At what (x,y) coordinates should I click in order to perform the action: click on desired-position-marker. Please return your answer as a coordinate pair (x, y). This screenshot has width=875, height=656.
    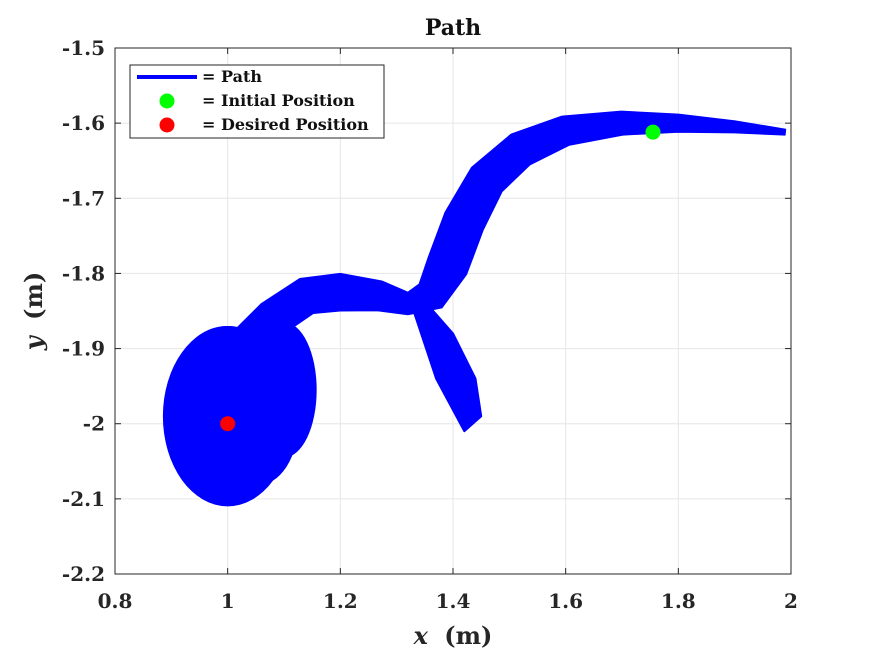
    Looking at the image, I should click on (228, 424).